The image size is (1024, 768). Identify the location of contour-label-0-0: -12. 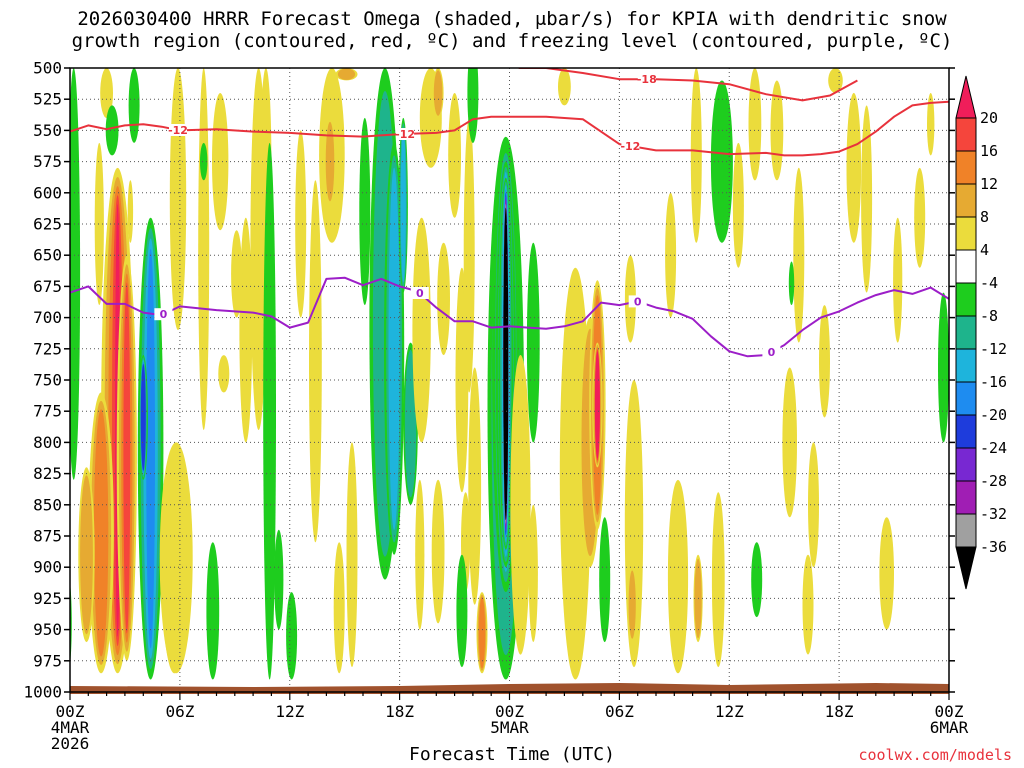
(178, 130).